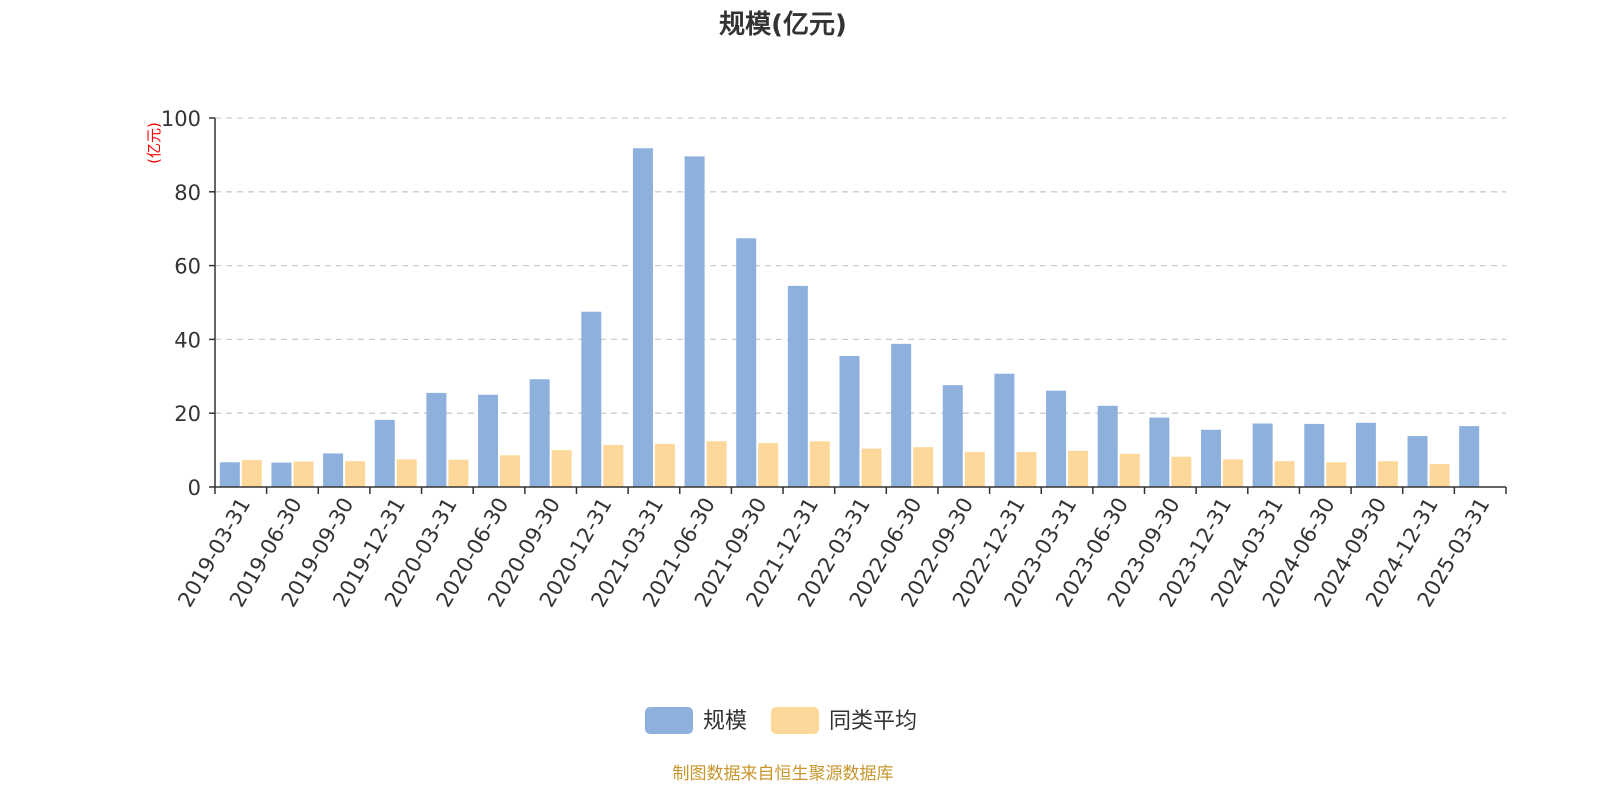  What do you see at coordinates (154, 143) in the screenshot?
I see `y-axis-label: (亿元)` at bounding box center [154, 143].